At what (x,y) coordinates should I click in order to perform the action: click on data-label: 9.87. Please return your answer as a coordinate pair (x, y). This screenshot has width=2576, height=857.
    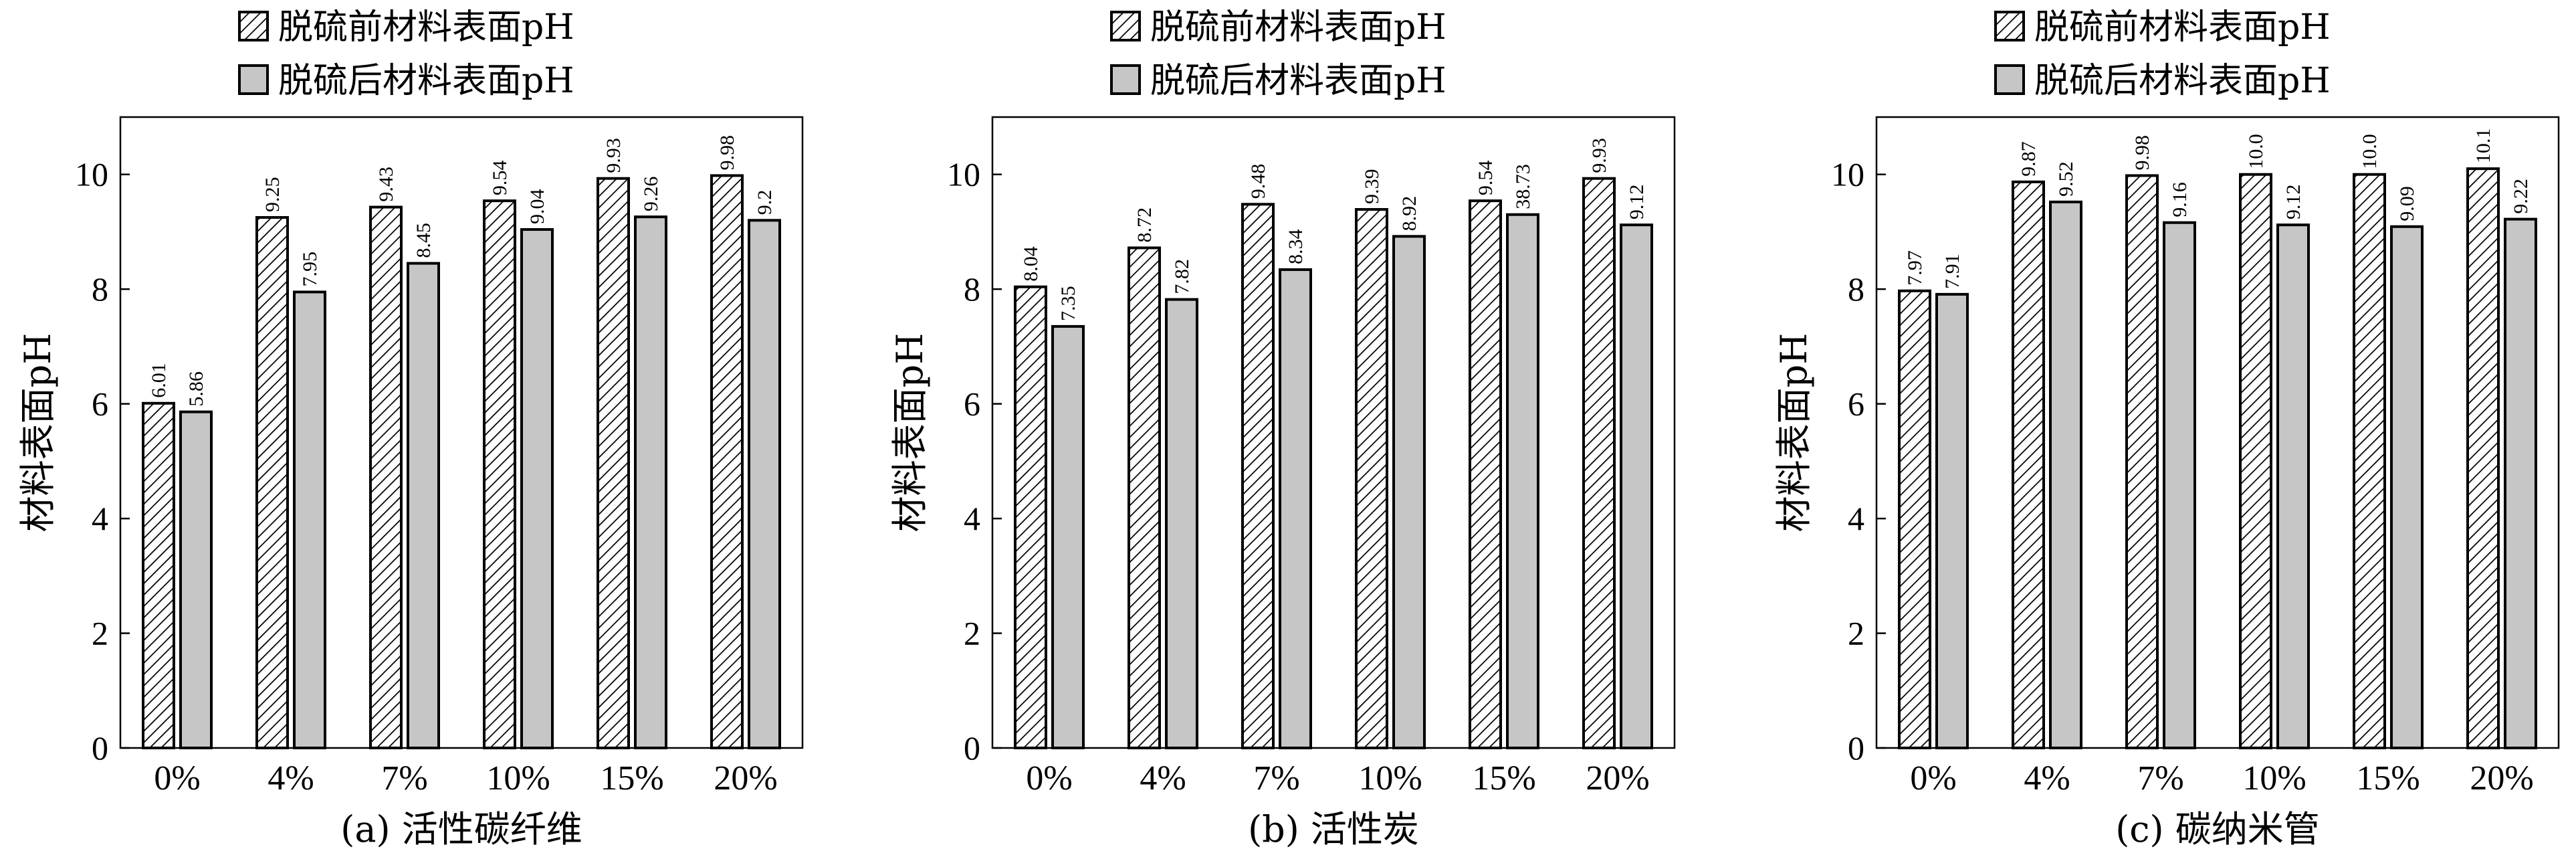
    Looking at the image, I should click on (2029, 159).